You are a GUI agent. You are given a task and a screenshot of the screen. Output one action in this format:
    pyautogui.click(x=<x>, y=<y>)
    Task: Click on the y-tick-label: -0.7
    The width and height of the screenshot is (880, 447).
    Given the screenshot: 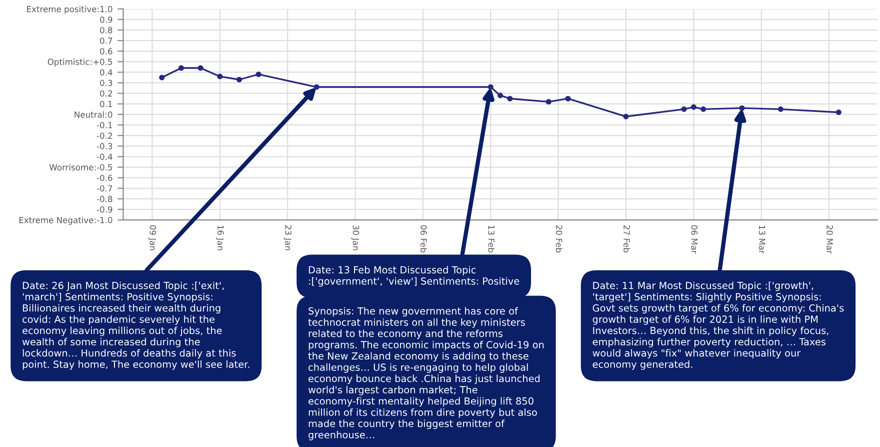 What is the action you would take?
    pyautogui.click(x=104, y=188)
    